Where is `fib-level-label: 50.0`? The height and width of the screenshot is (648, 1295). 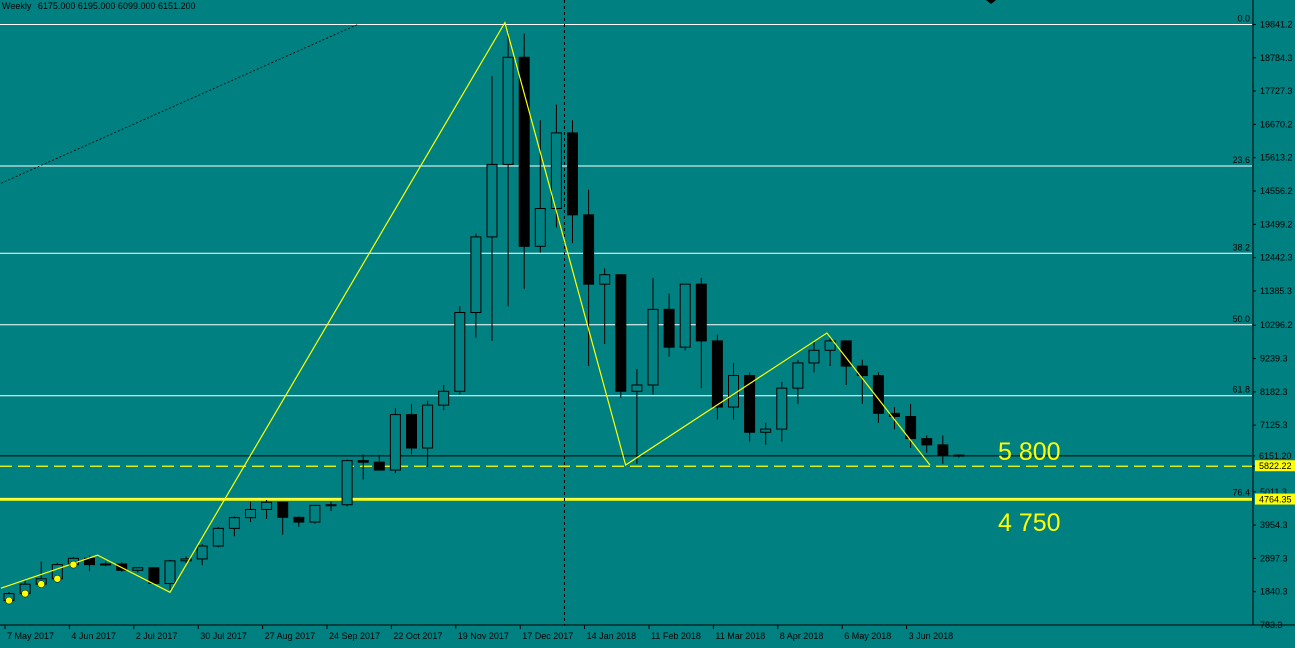 fib-level-label: 50.0 is located at coordinates (1241, 319).